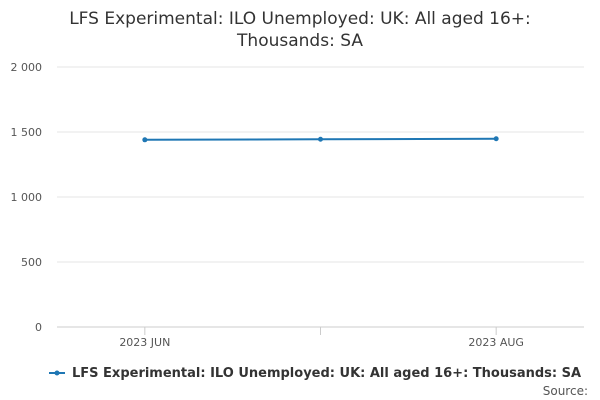  Describe the element at coordinates (57, 373) in the screenshot. I see `legend-line-marker-icon` at that location.